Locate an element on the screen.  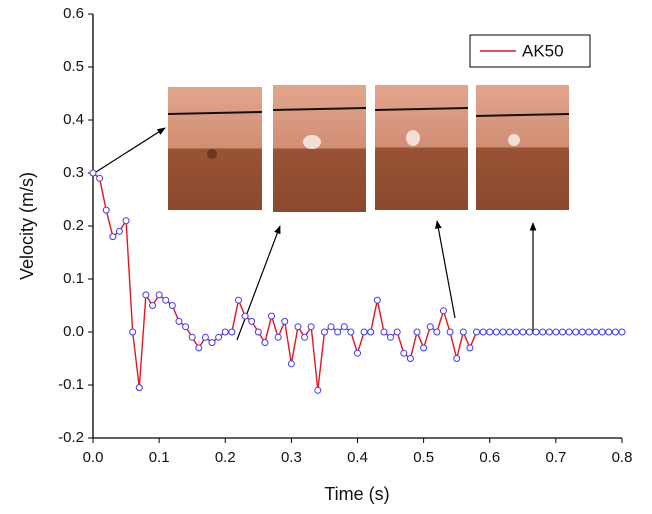
x-axis-label: Time (s) is located at coordinates (356, 494).